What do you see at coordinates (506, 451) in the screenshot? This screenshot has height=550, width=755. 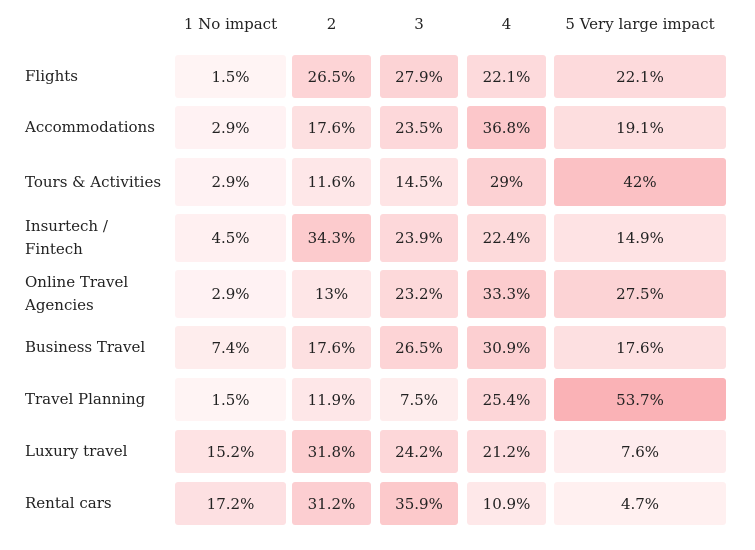 I see `heatmap-cell: 21.2%` at bounding box center [506, 451].